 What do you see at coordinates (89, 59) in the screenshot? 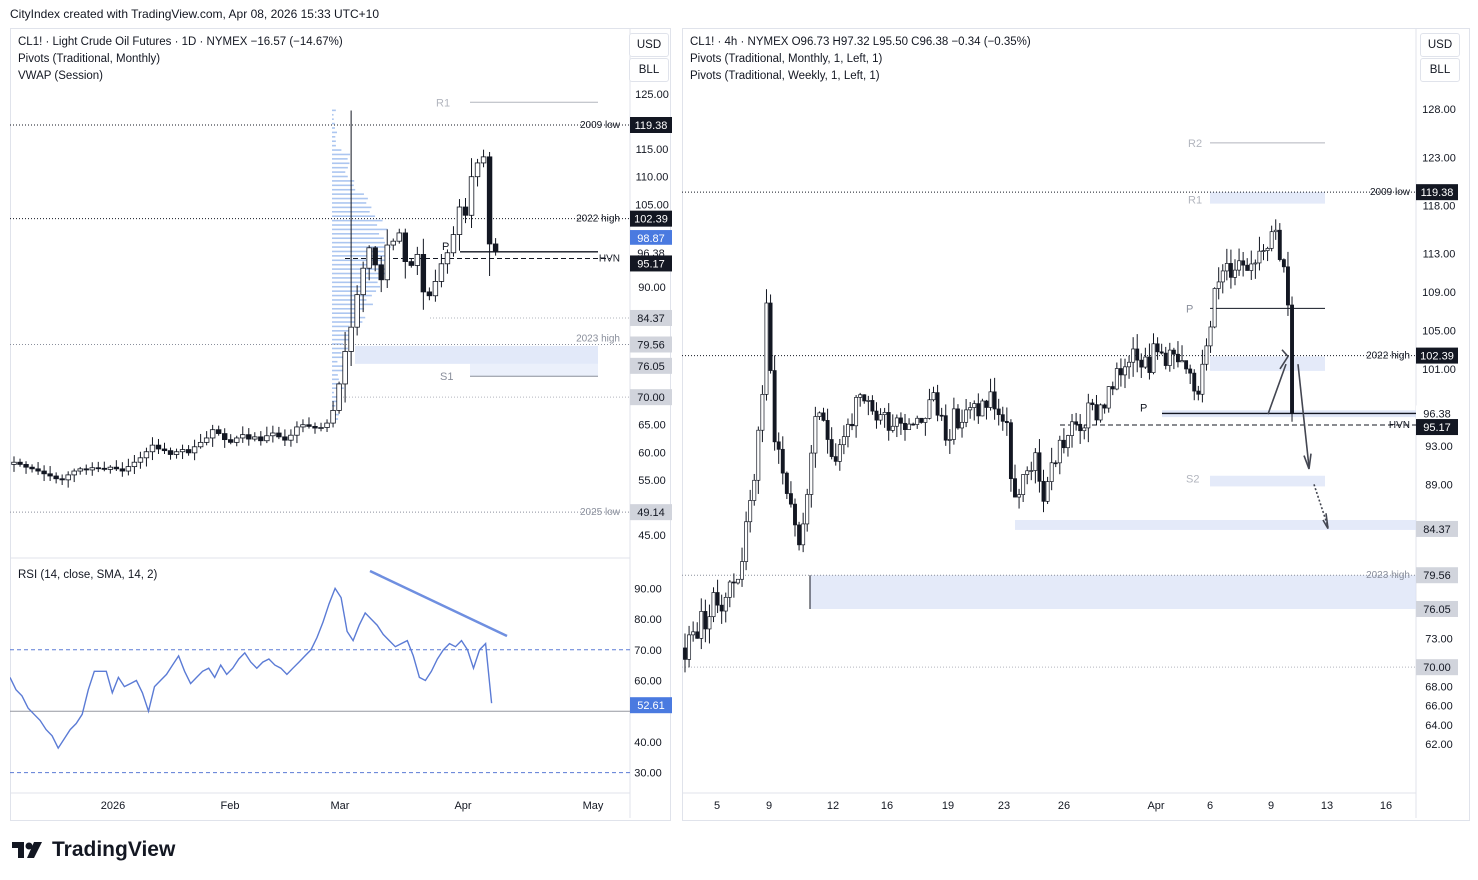
I see `left-legend-line-2: Pivots (Traditional, Monthly)` at bounding box center [89, 59].